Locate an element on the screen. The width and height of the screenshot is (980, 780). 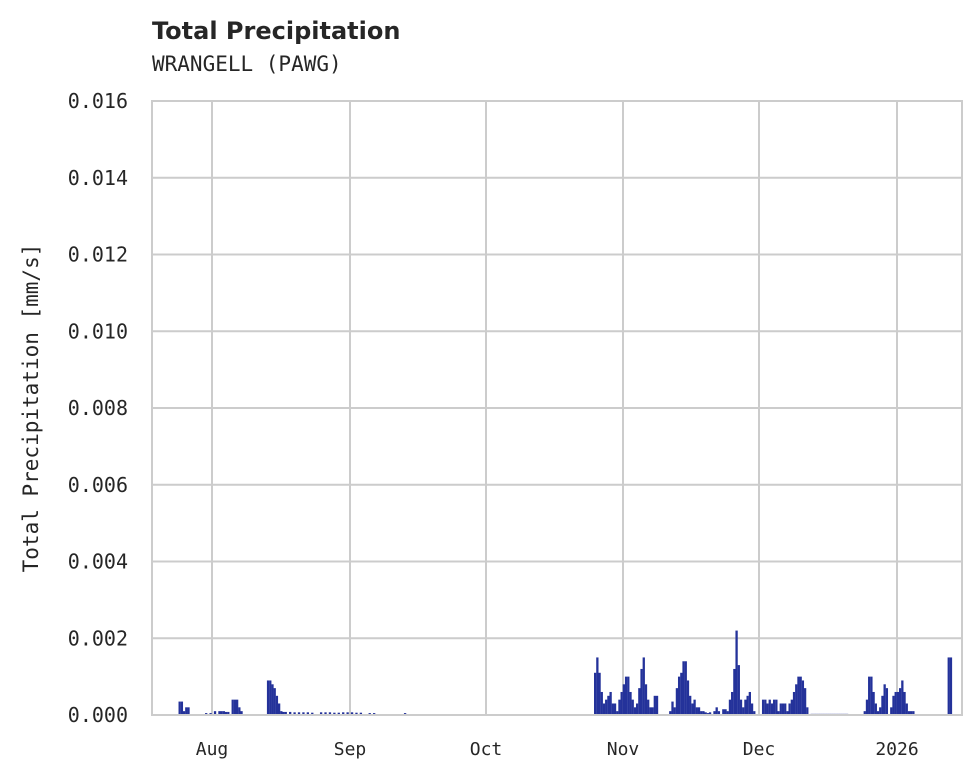
x-tick-label: Aug is located at coordinates (212, 749).